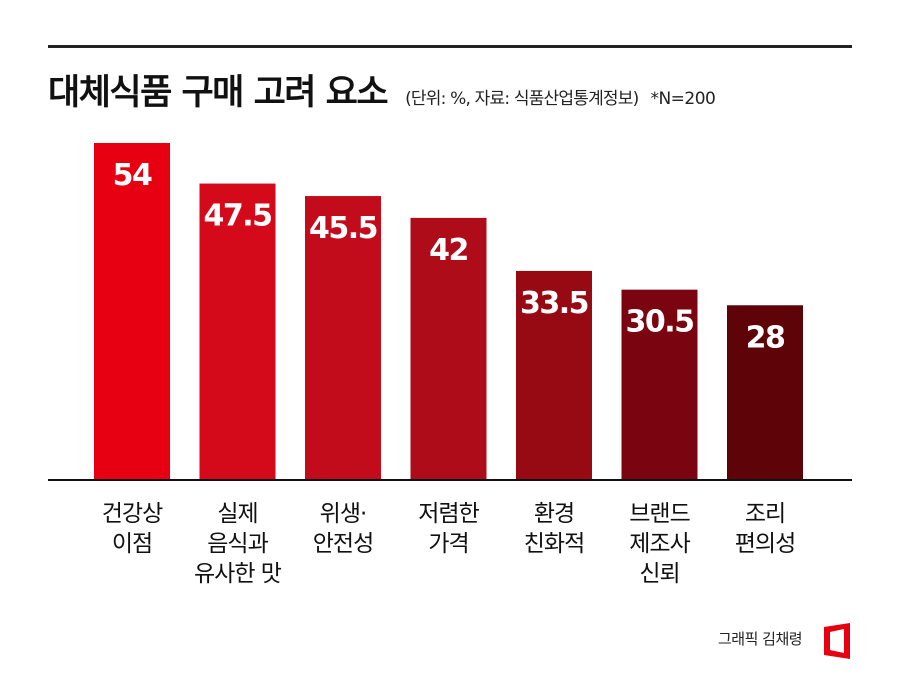 The image size is (901, 682). I want to click on category-label: 제조사, so click(659, 544).